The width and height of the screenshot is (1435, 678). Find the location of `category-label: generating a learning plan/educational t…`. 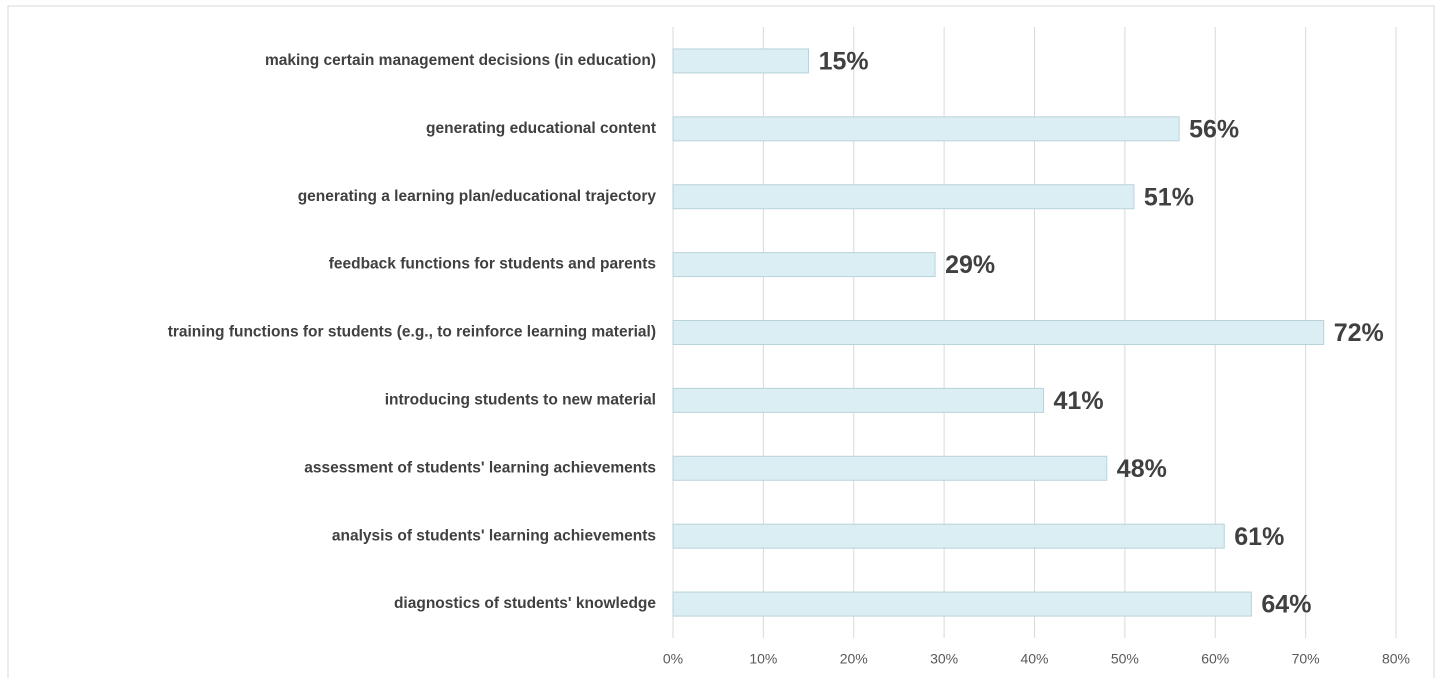

category-label: generating a learning plan/educational t… is located at coordinates (477, 196).